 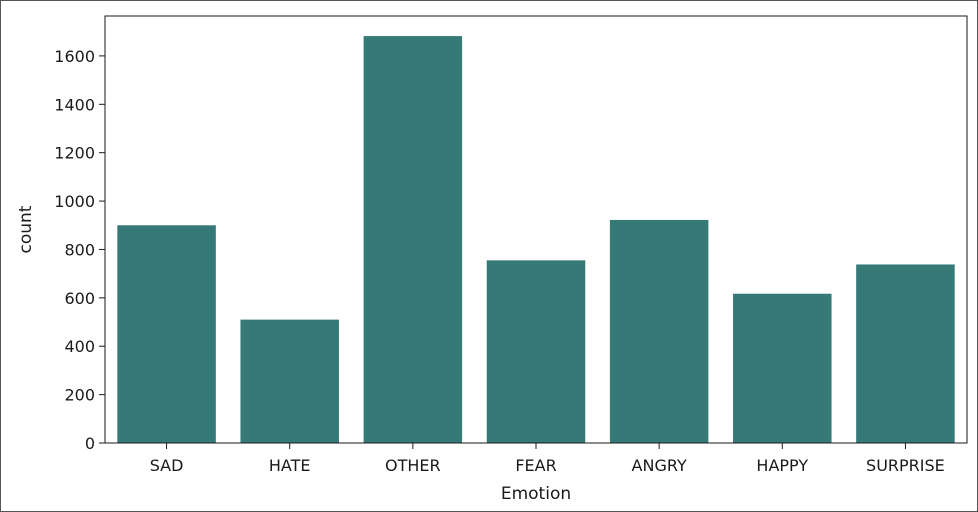 I want to click on y-tick-label: 800, so click(x=79, y=249).